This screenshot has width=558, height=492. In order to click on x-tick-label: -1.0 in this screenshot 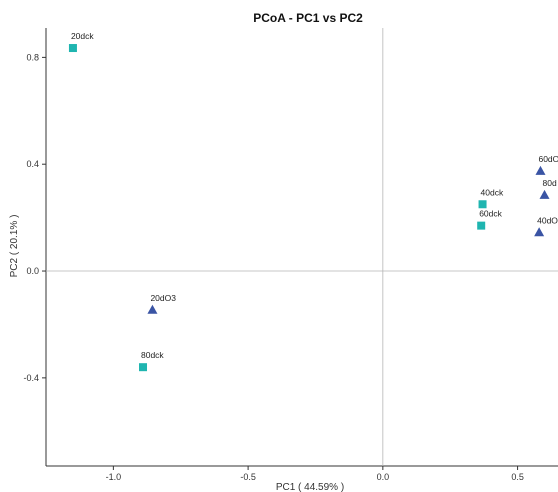, I will do `click(114, 477)`.